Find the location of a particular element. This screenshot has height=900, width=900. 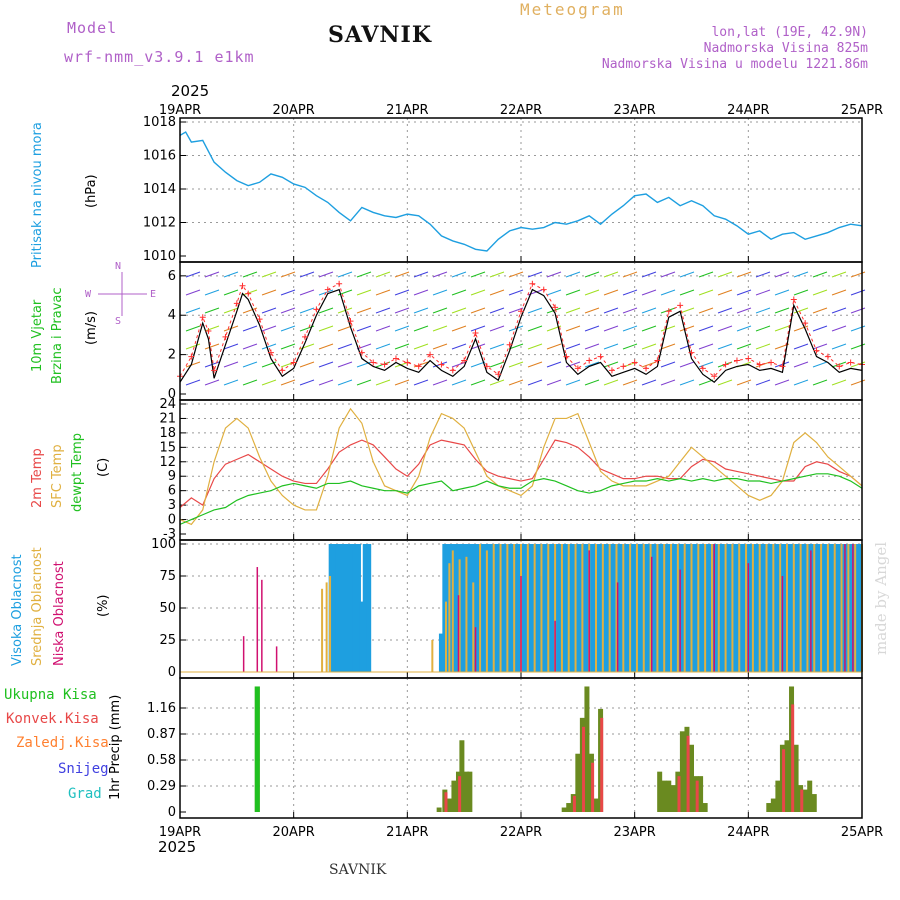

lonlat-label: lon,lat (19E, 42.9N) is located at coordinates (789, 32).